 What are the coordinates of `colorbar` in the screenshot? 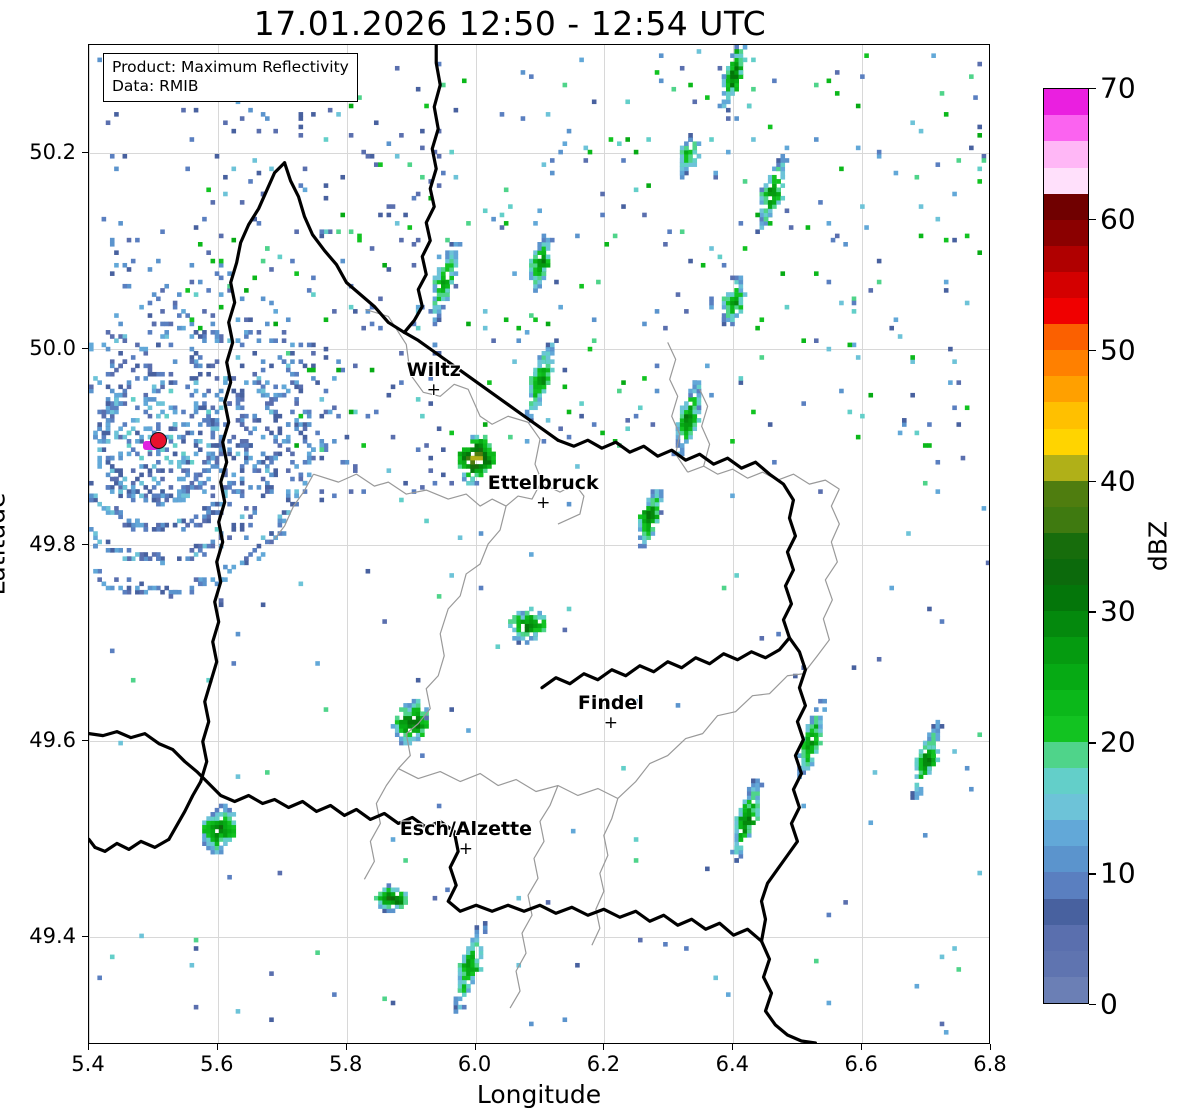 It's located at (1066, 546).